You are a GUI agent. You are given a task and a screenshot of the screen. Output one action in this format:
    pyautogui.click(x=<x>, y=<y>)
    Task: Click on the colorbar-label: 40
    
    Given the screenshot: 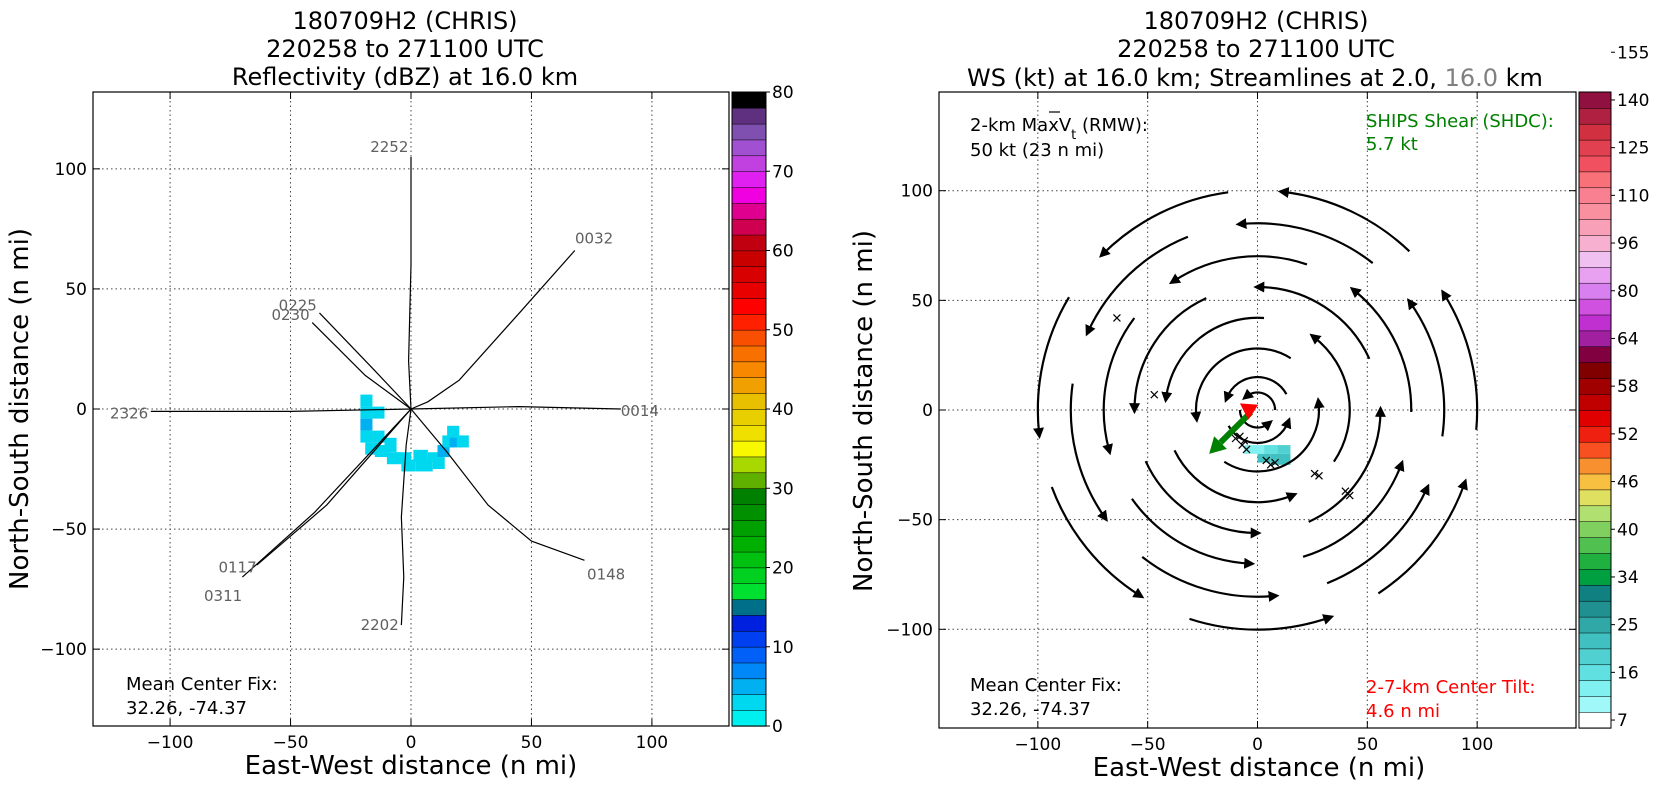 What is the action you would take?
    pyautogui.click(x=1628, y=530)
    